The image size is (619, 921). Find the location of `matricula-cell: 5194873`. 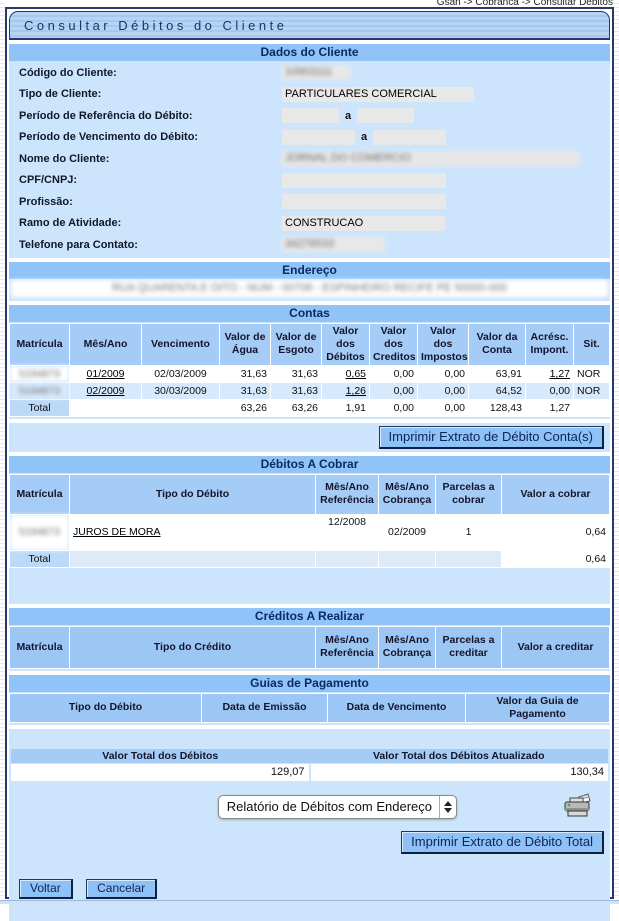

matricula-cell: 5194873 is located at coordinates (39, 390).